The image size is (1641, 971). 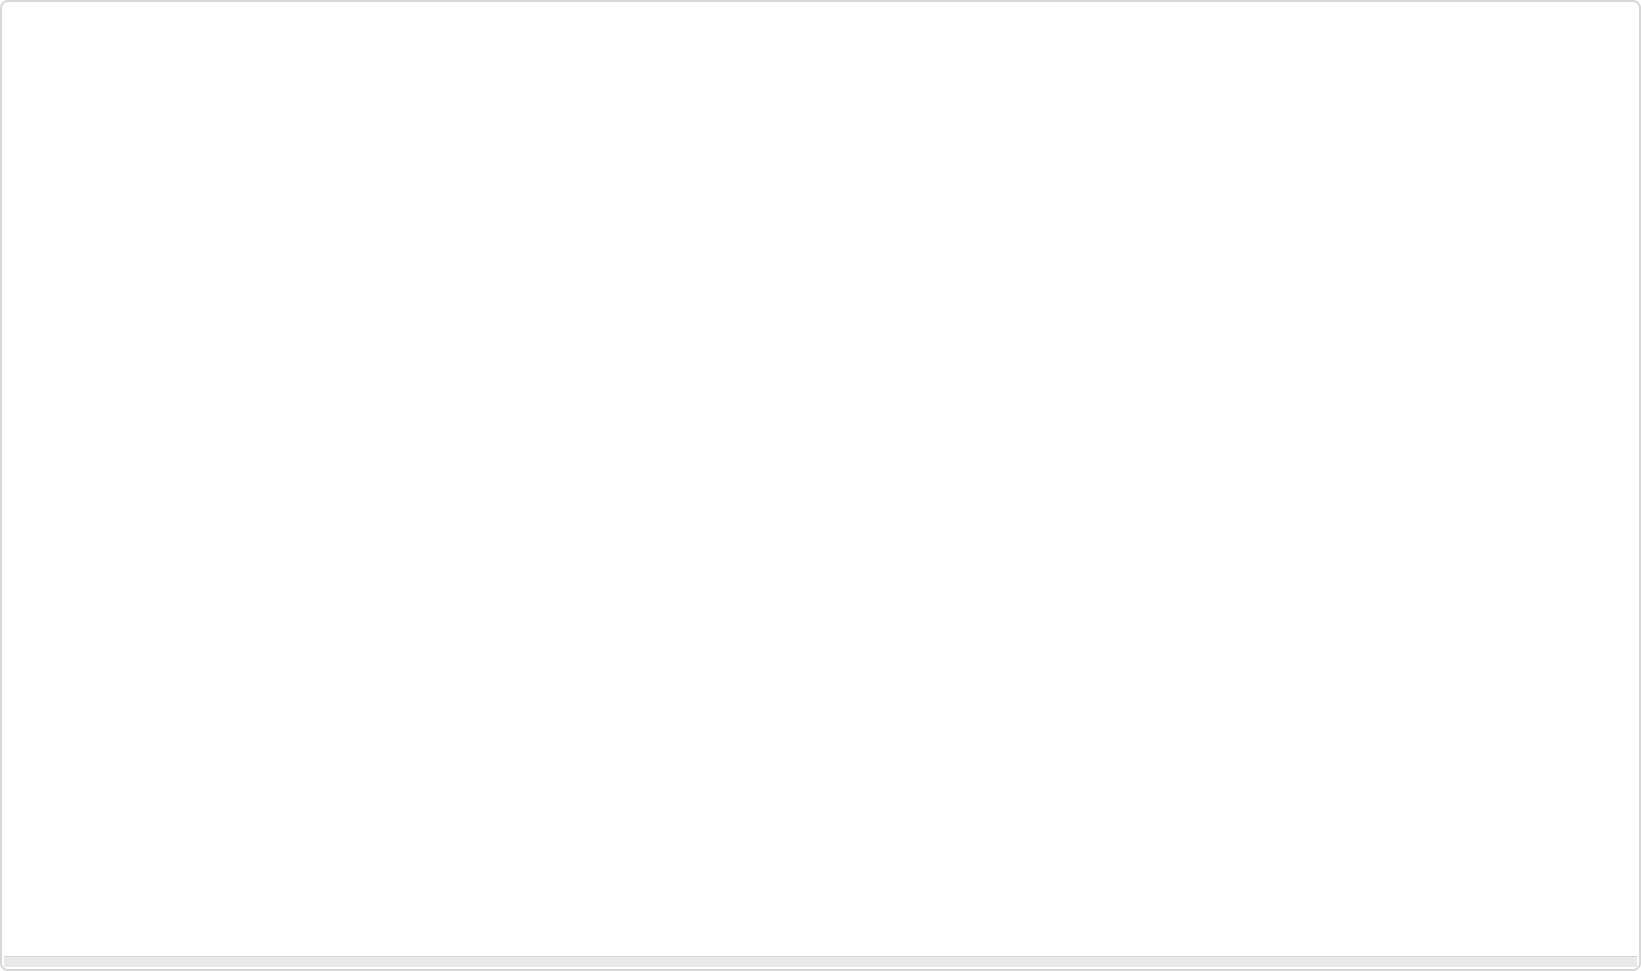 I want to click on legend-item-mining, so click(x=893, y=23).